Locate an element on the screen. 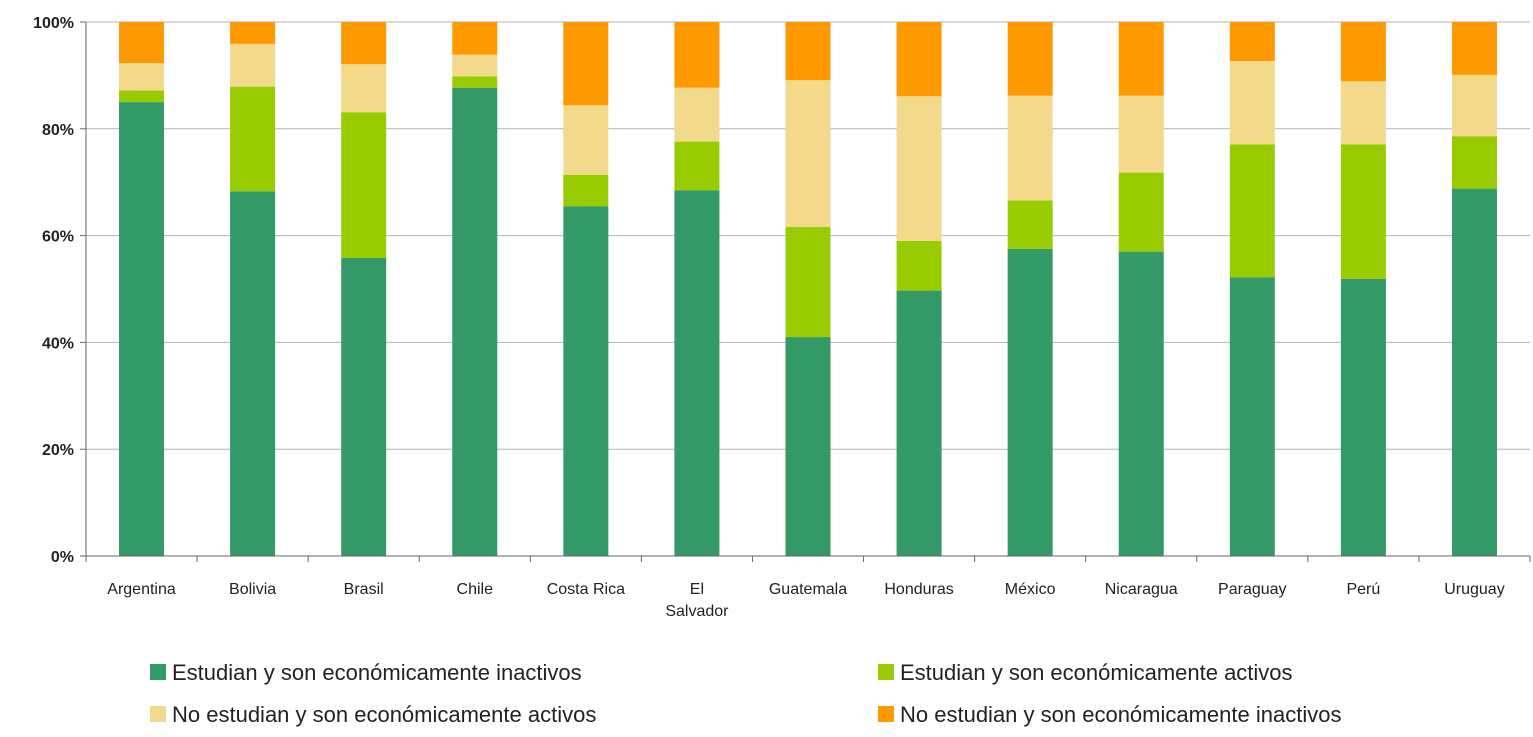 The image size is (1533, 737). x-tick-label: Chile is located at coordinates (475, 589).